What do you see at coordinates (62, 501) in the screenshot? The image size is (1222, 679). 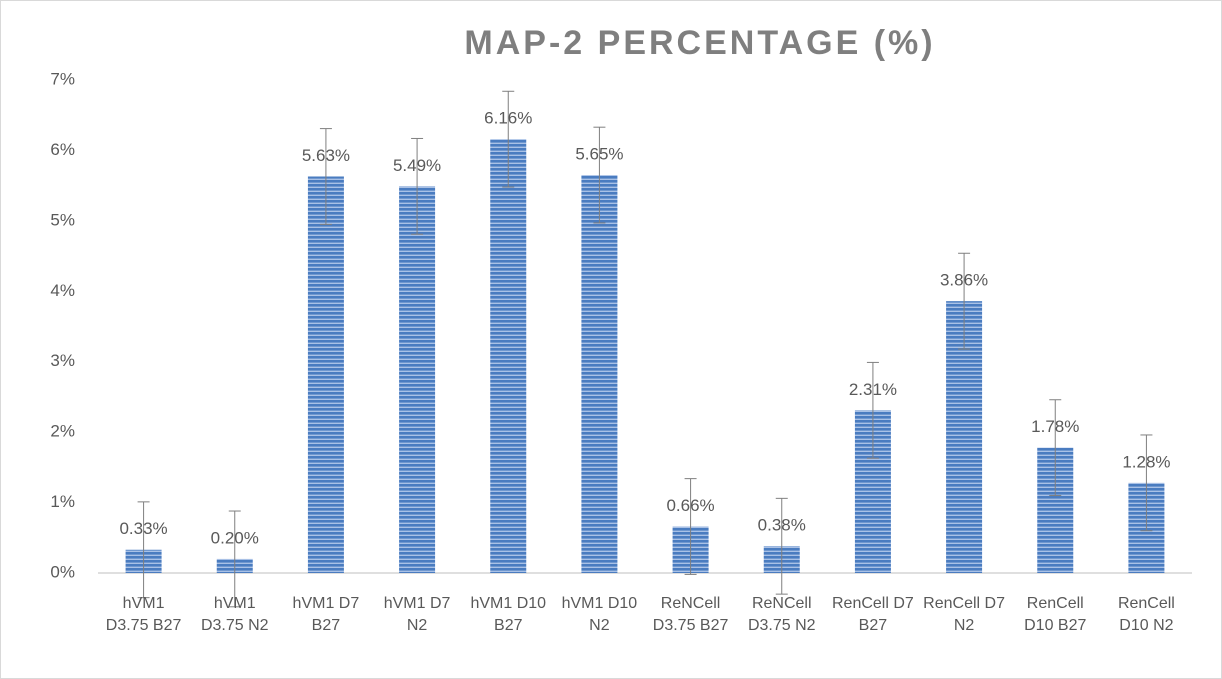 I see `y-tick-label: 1%` at bounding box center [62, 501].